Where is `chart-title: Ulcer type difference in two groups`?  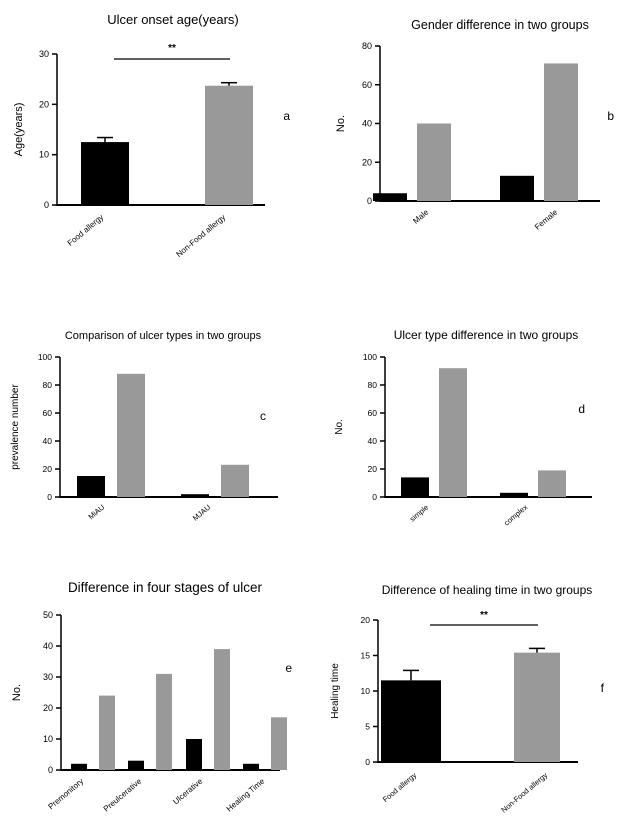
chart-title: Ulcer type difference in two groups is located at coordinates (486, 335).